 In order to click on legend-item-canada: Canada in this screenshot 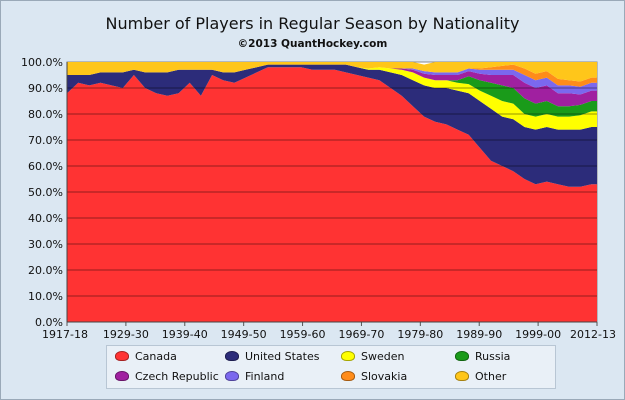, I will do `click(146, 356)`.